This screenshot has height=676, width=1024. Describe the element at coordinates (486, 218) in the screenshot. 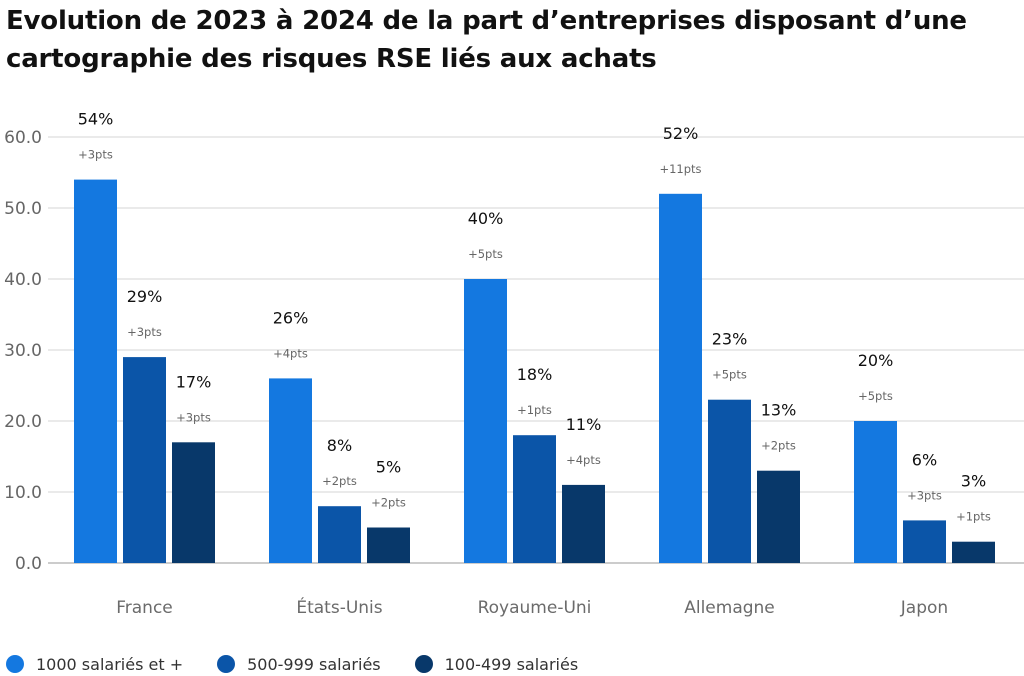

I see `data-label: 40%` at that location.